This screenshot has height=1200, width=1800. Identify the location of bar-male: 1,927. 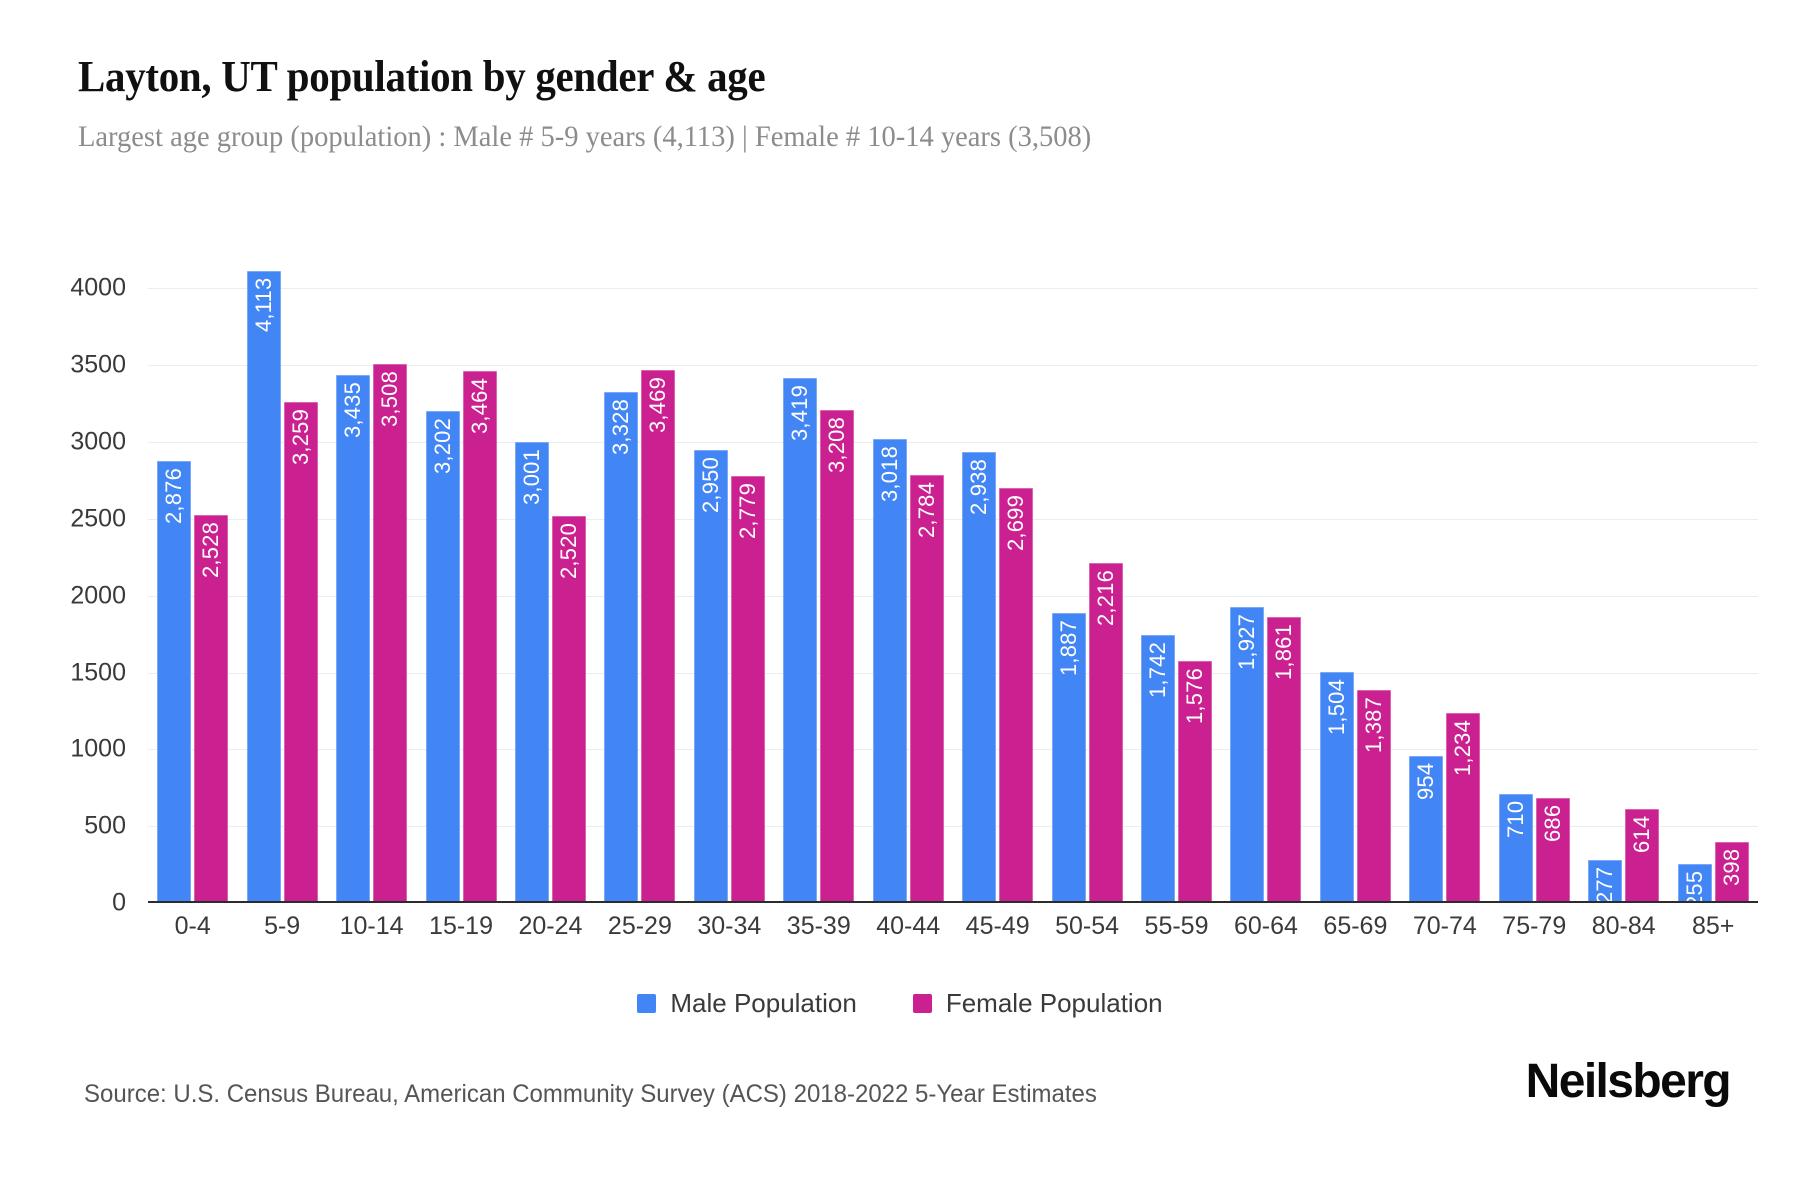
(1247, 754).